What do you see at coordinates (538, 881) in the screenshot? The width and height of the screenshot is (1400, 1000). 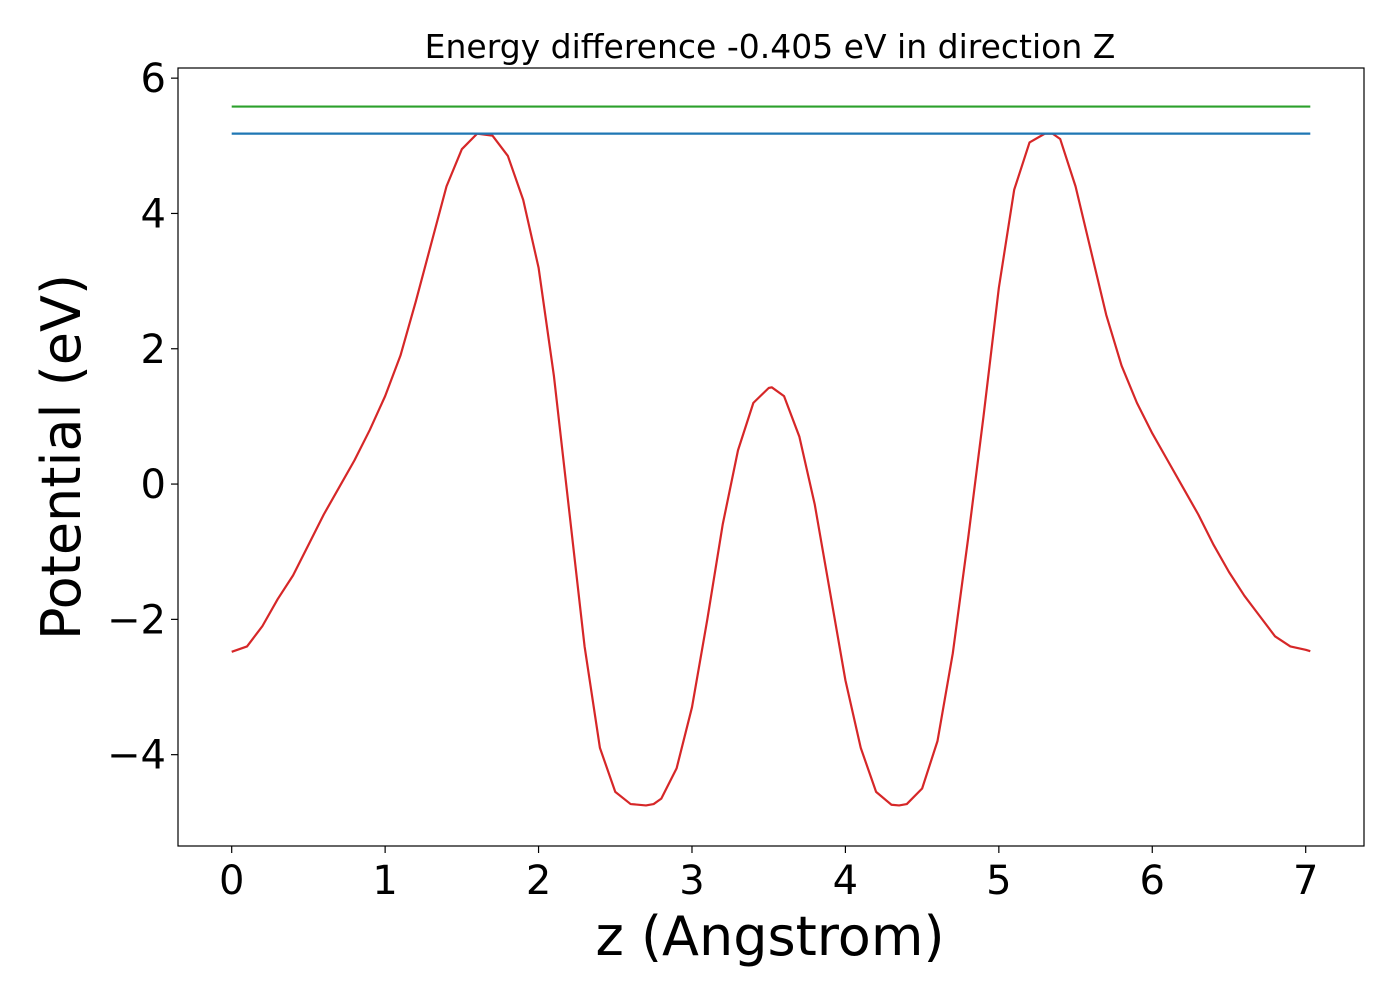 I see `x-tick-label: 2` at bounding box center [538, 881].